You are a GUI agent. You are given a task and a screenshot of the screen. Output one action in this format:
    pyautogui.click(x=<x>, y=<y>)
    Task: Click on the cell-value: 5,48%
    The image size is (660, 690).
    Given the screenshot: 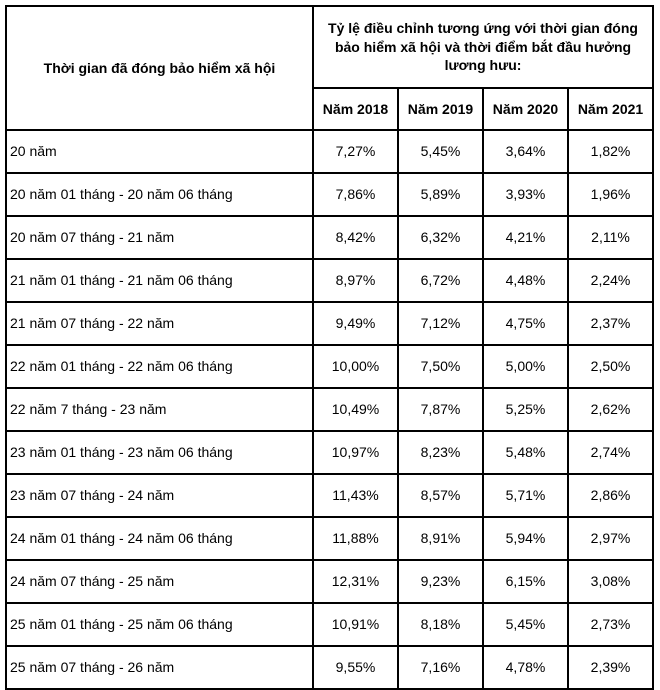 What is the action you would take?
    pyautogui.click(x=525, y=452)
    